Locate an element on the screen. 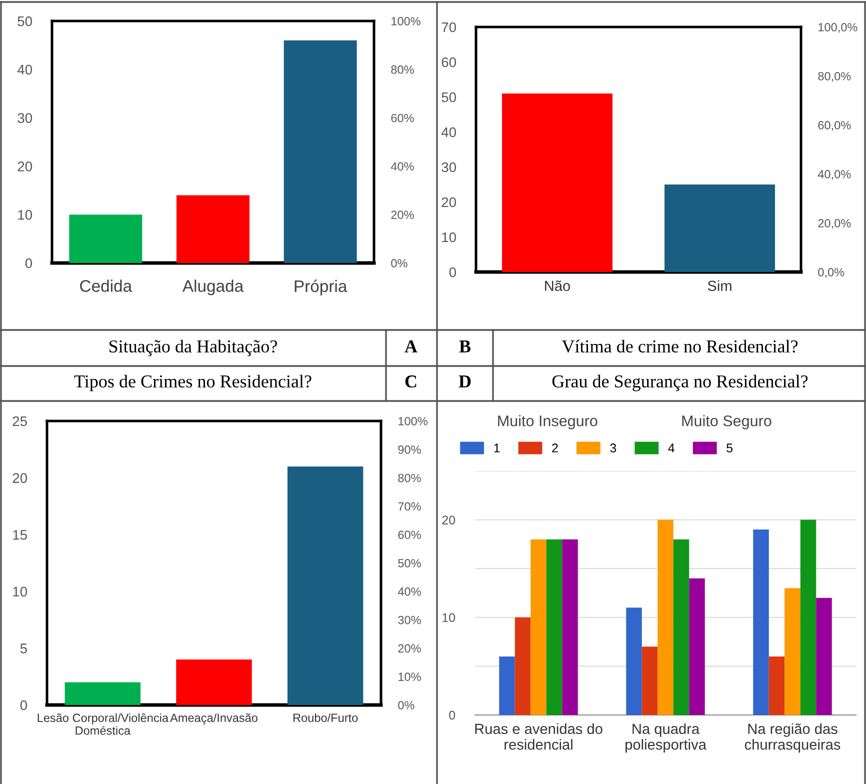 Image resolution: width=866 pixels, height=784 pixels. text: B is located at coordinates (465, 346).